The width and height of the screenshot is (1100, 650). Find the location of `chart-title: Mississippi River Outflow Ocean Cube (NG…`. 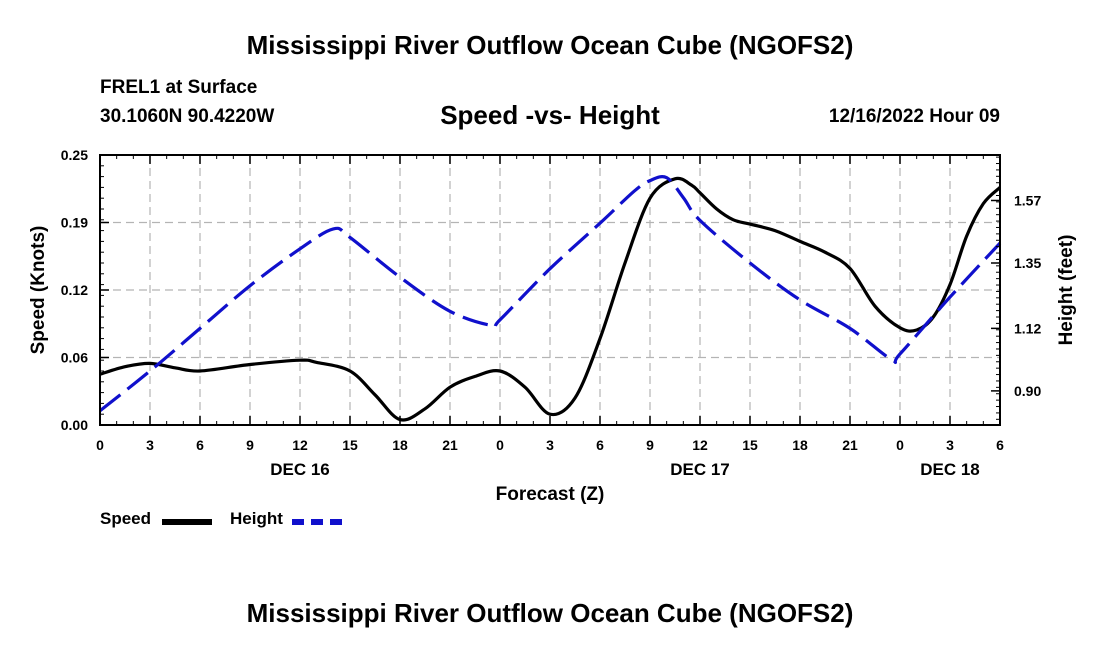

chart-title: Mississippi River Outflow Ocean Cube (NG… is located at coordinates (550, 45).